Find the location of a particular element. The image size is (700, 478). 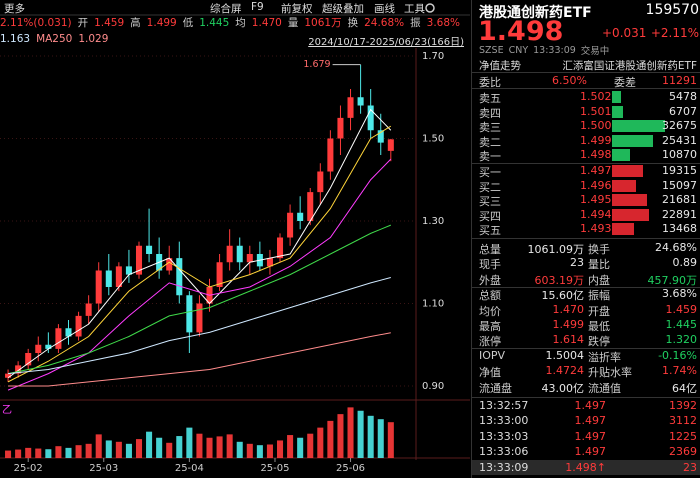

stat-label: 流通盘 is located at coordinates (495, 388).